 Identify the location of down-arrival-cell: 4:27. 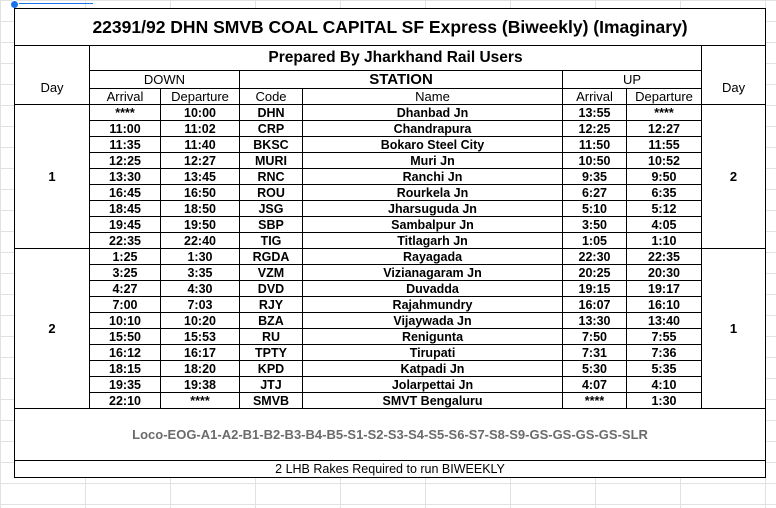
(125, 288).